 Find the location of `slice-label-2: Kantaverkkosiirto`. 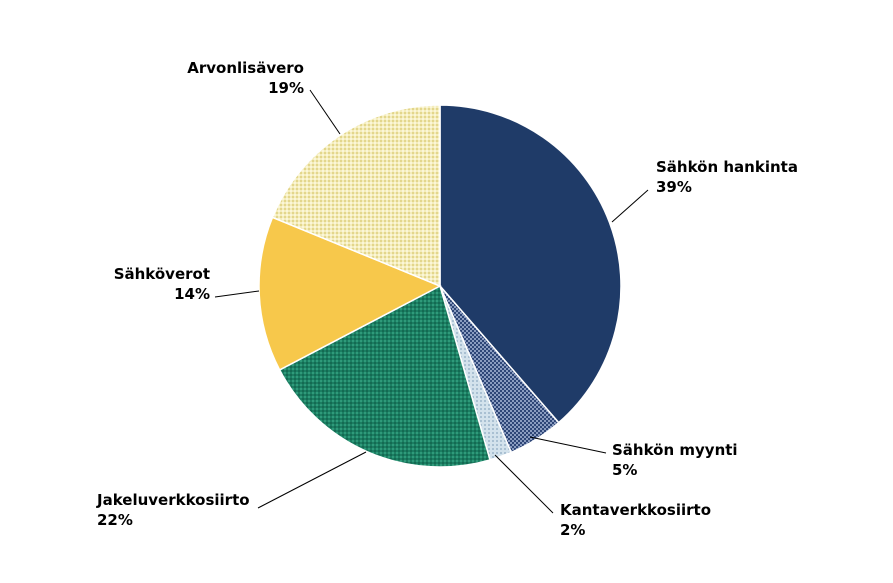

slice-label-2: Kantaverkkosiirto is located at coordinates (635, 510).